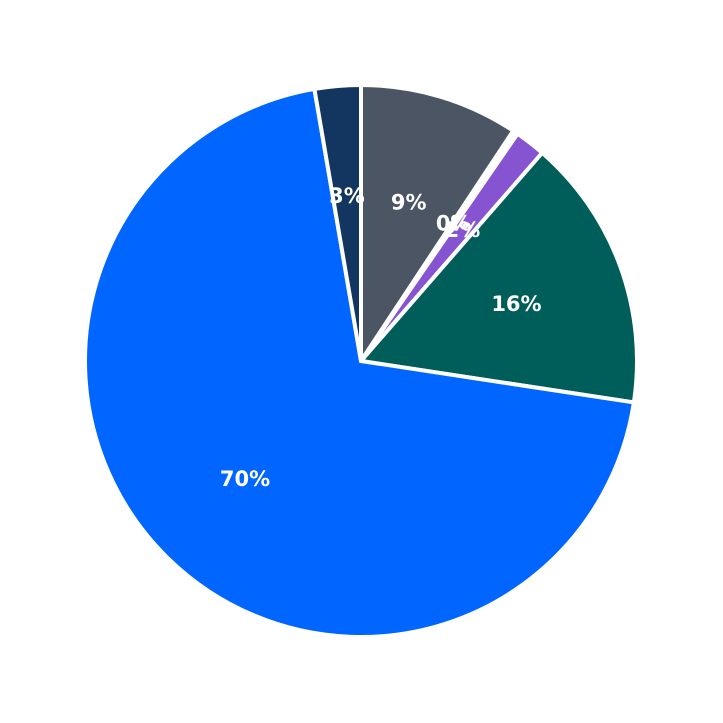 The height and width of the screenshot is (723, 723). Describe the element at coordinates (245, 479) in the screenshot. I see `slice-label-4: 70%` at that location.